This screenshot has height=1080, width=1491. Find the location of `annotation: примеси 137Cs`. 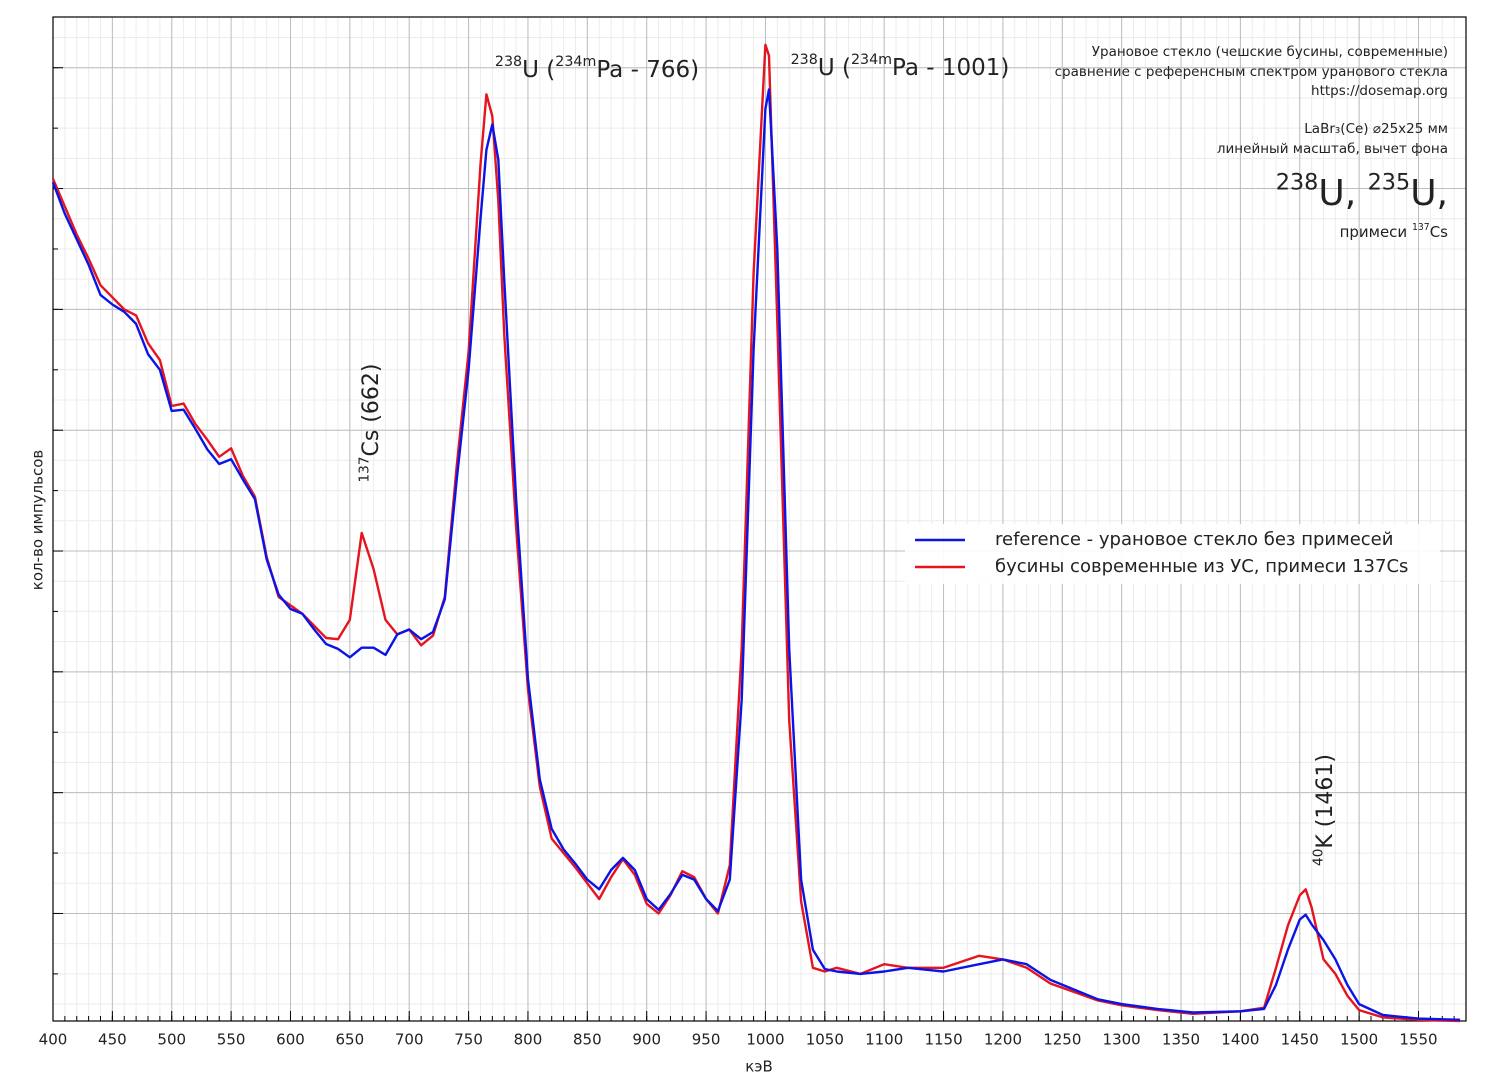

annotation: примеси 137Cs is located at coordinates (1394, 230).